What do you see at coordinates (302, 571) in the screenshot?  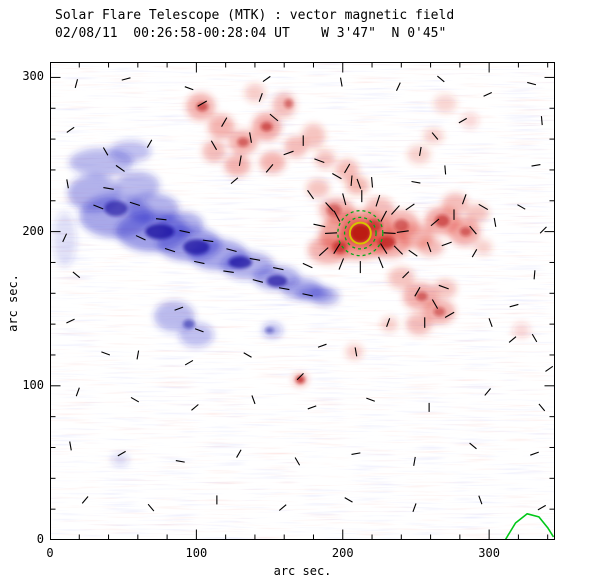 I see `x-axis-label: arc sec.` at bounding box center [302, 571].